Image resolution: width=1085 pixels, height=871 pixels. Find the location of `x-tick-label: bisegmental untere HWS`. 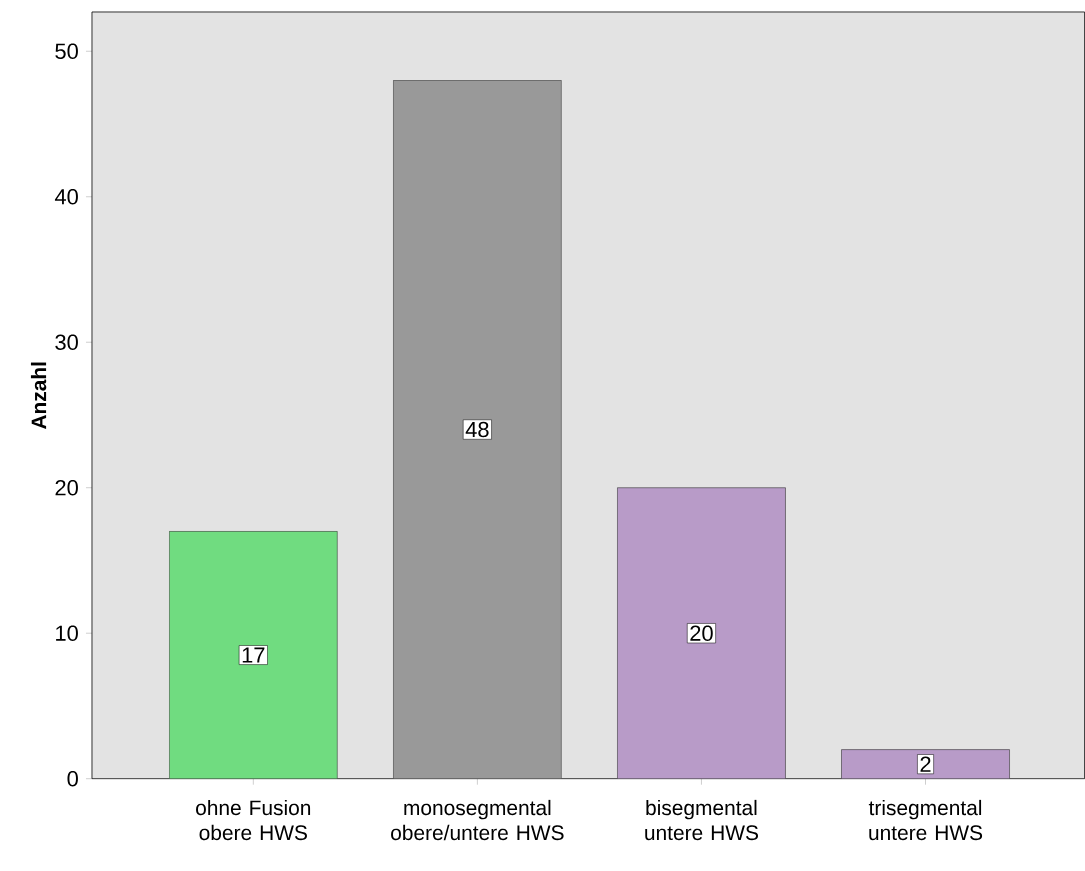

x-tick-label: bisegmental untere HWS is located at coordinates (702, 820).